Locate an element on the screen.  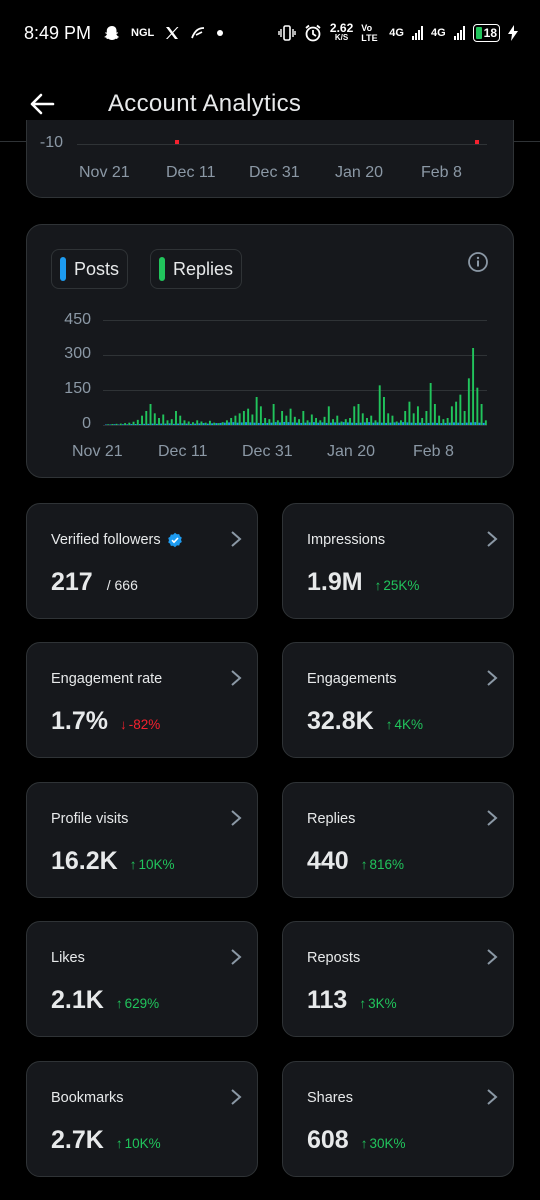
data-point is located at coordinates (477, 142).